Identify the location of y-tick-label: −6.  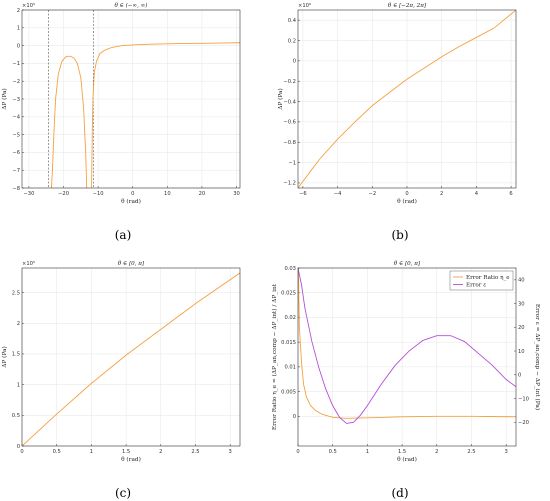
(16, 153).